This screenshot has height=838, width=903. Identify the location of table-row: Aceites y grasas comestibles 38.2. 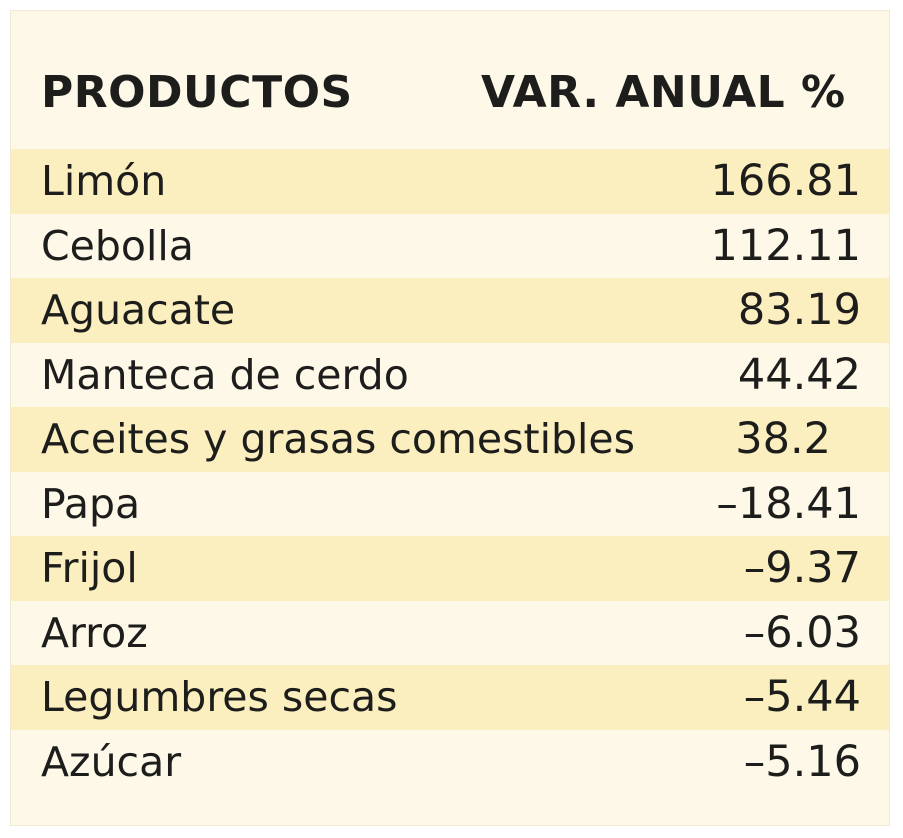
(450, 439).